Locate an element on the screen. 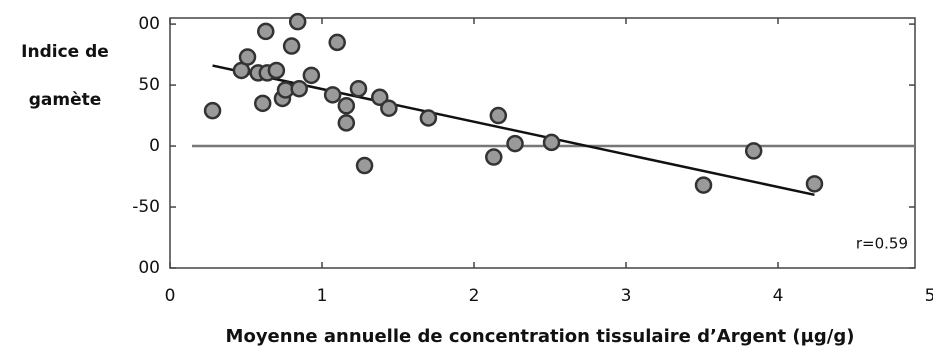  y-axis-label: Indice de is located at coordinates (65, 52).